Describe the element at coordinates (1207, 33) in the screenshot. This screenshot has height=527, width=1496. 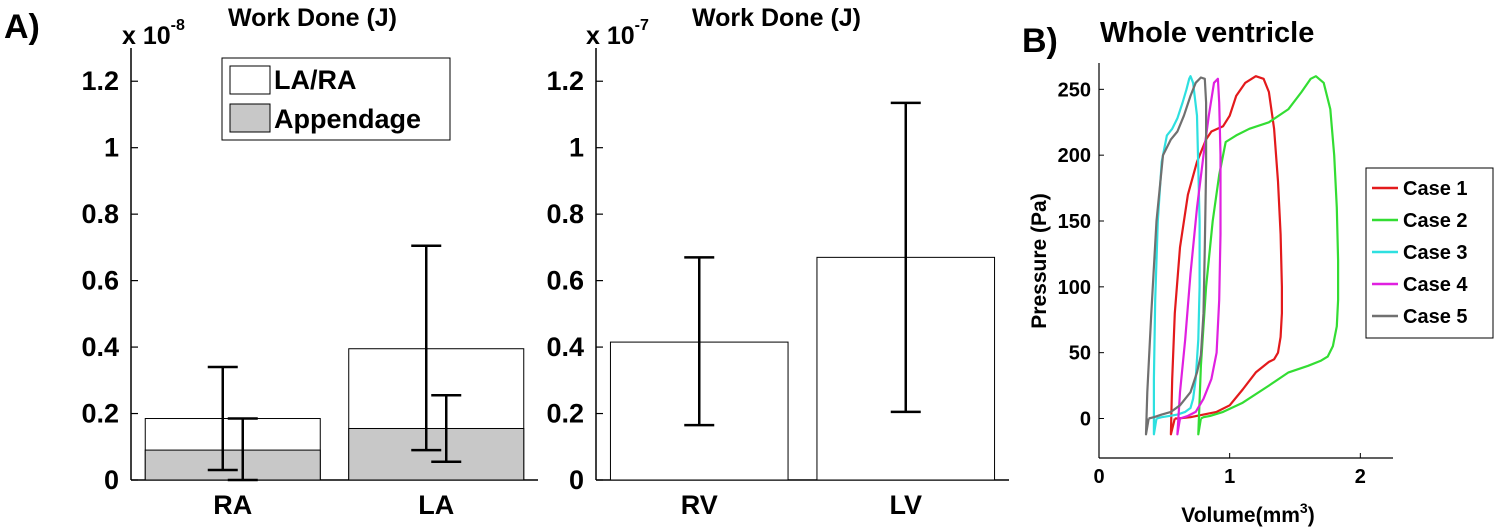
I see `panel-b-title: Whole ventricle` at that location.